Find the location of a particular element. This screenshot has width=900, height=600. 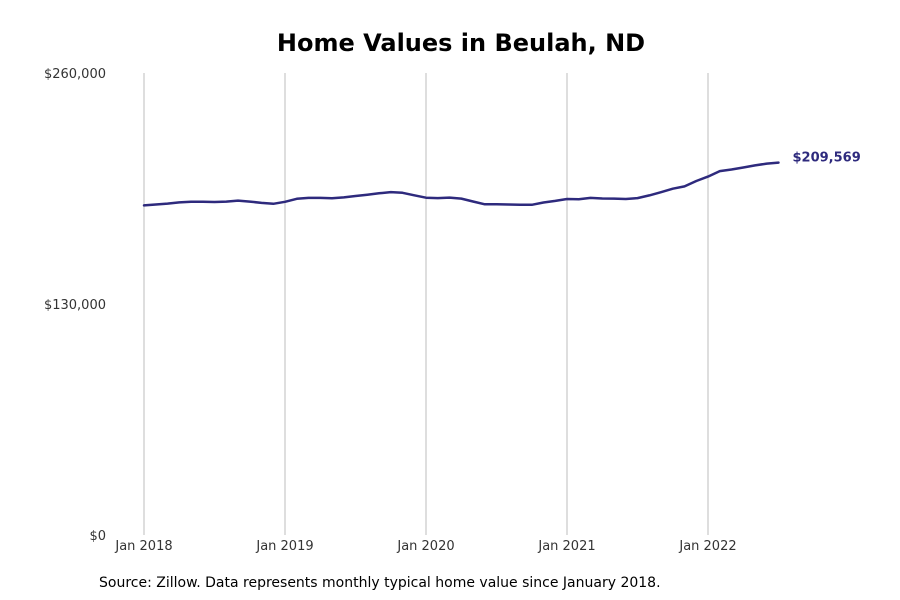

x-tick-label: Jan 2020 is located at coordinates (425, 546).